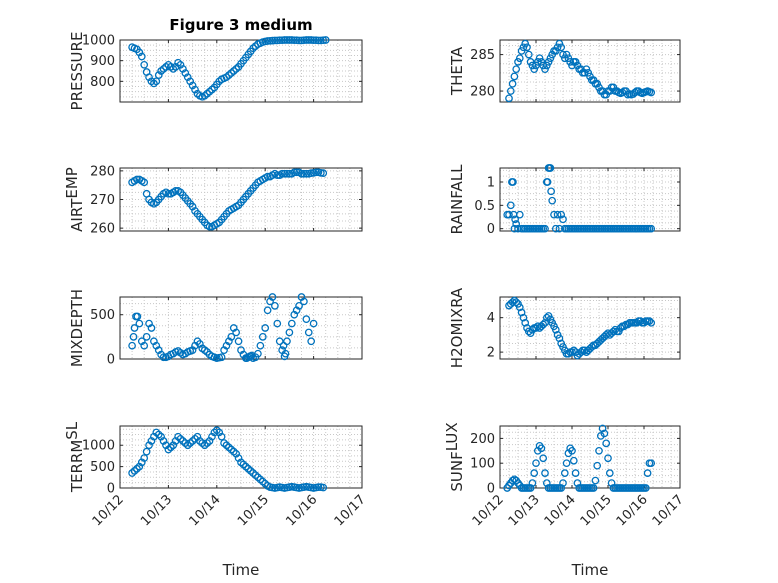 The width and height of the screenshot is (778, 583). I want to click on y-tick-label: 270, so click(102, 200).